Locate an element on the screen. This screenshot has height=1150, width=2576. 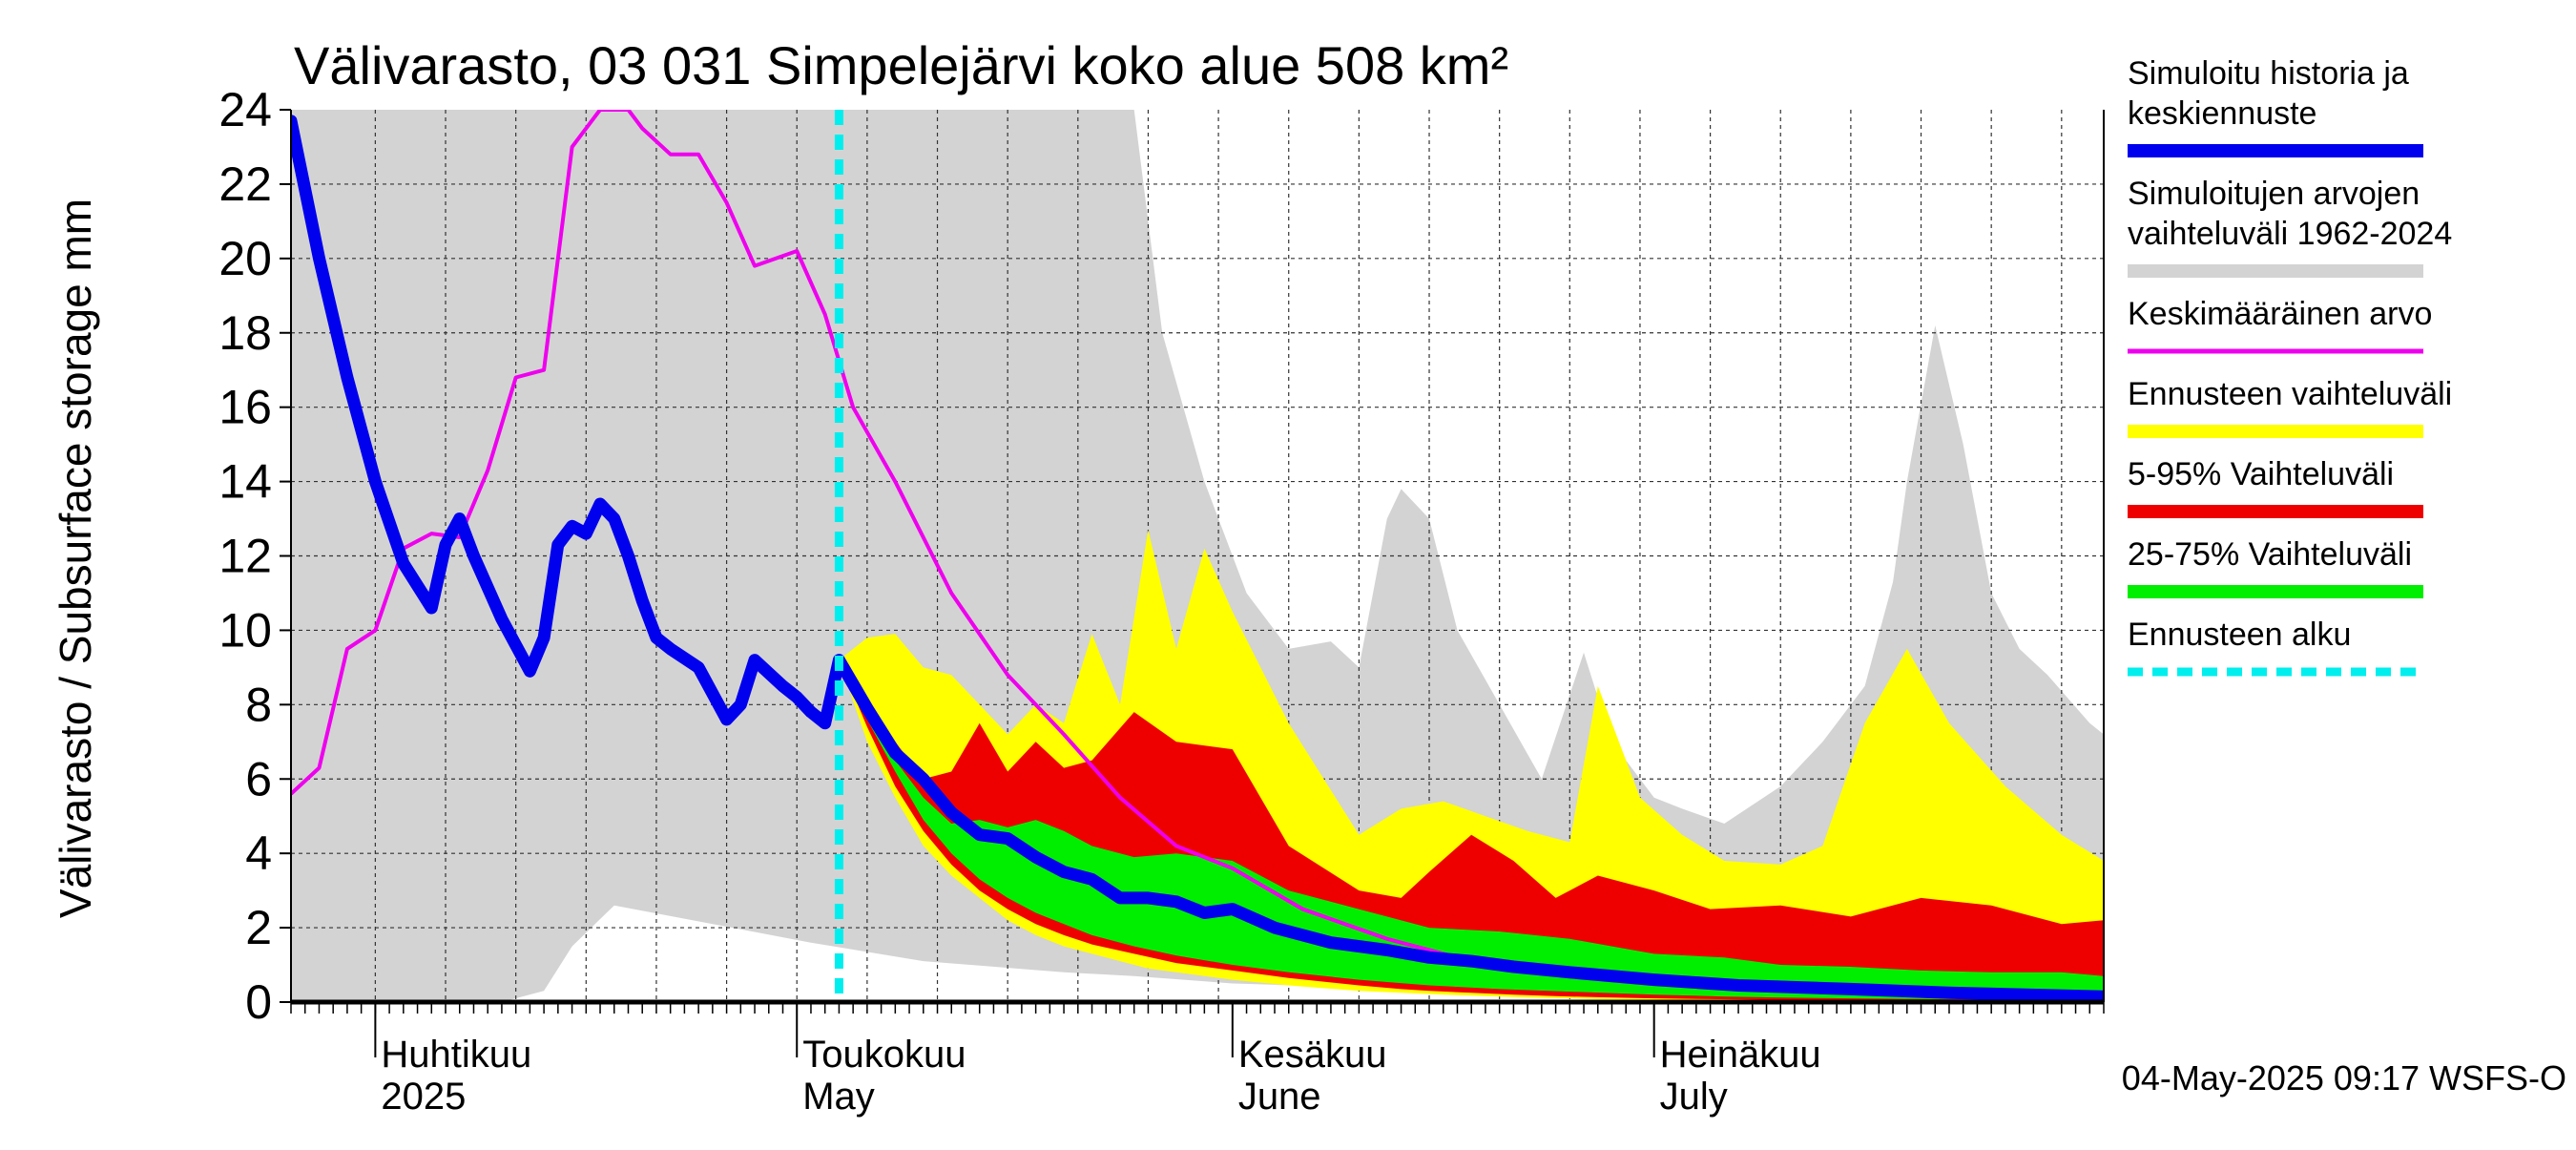
legend-label: Simuloitujen arvojen is located at coordinates (2274, 194).